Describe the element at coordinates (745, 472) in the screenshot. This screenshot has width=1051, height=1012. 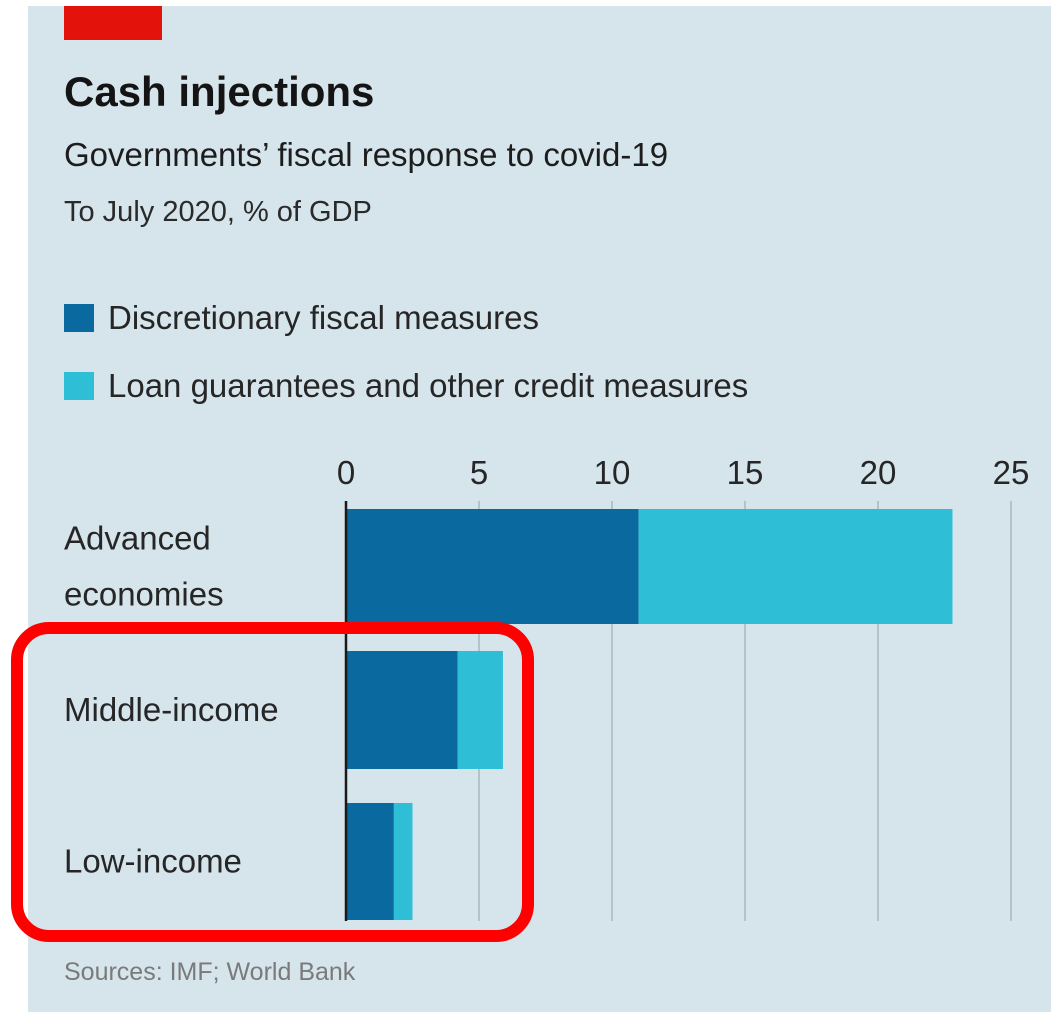
I see `x-tick-label-15: 15` at that location.